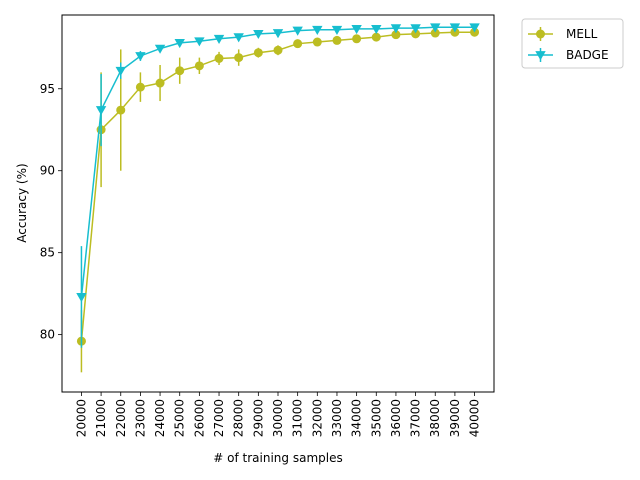  I want to click on x-tick-label: 36000, so click(396, 418).